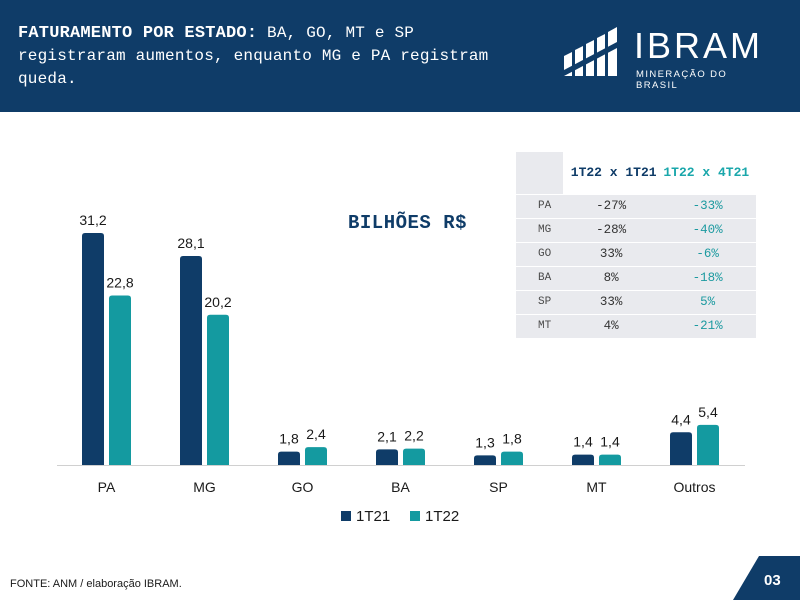  I want to click on data-label: 2,2, so click(414, 436).